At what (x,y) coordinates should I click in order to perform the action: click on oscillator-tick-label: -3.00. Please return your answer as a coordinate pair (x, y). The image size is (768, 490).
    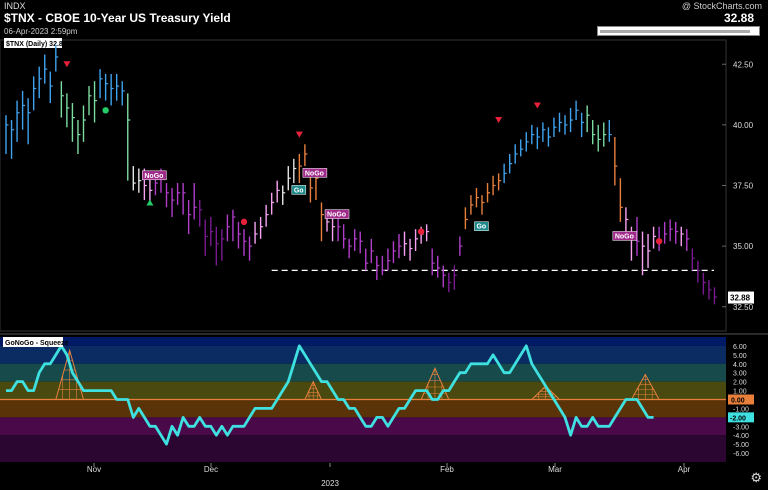
    Looking at the image, I should click on (741, 427).